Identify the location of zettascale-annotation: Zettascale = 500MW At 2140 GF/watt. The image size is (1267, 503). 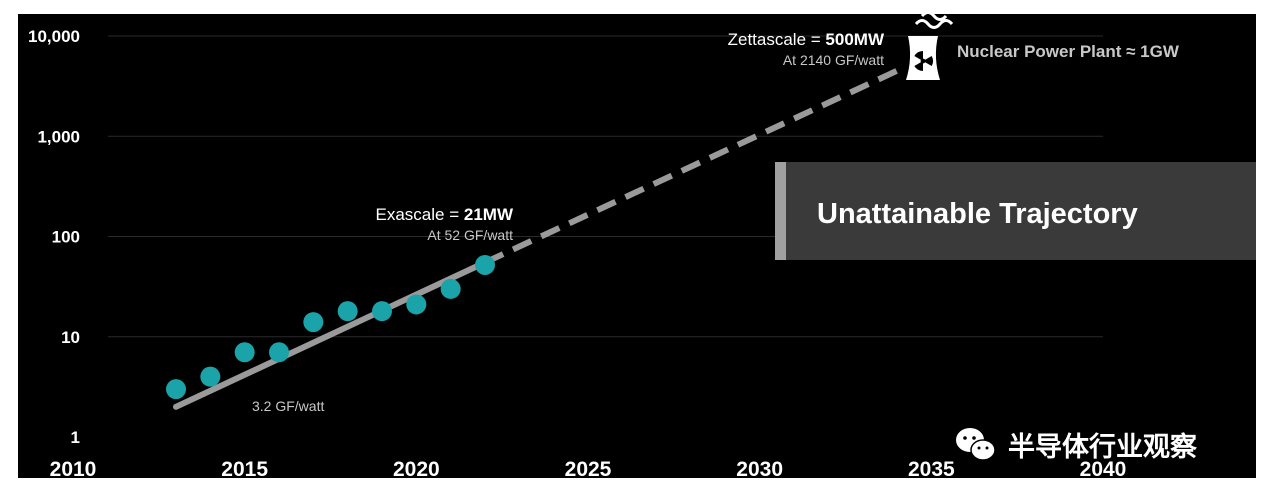
(806, 49).